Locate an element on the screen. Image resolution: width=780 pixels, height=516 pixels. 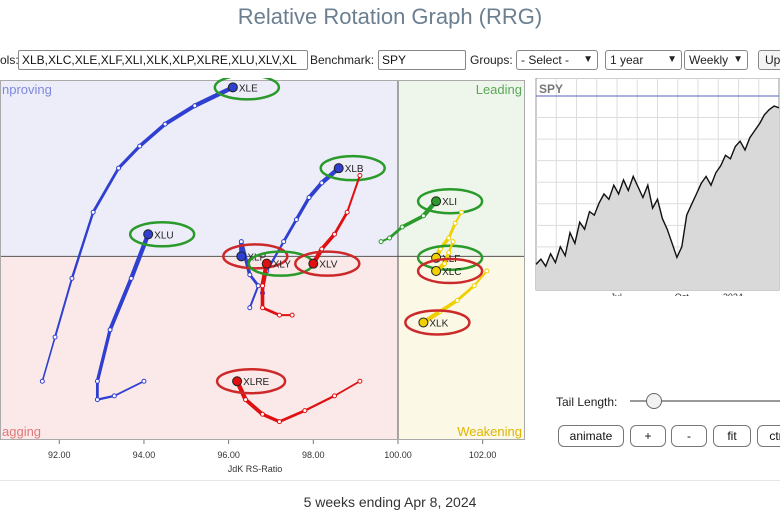
zoom-out-button: - is located at coordinates (689, 436).